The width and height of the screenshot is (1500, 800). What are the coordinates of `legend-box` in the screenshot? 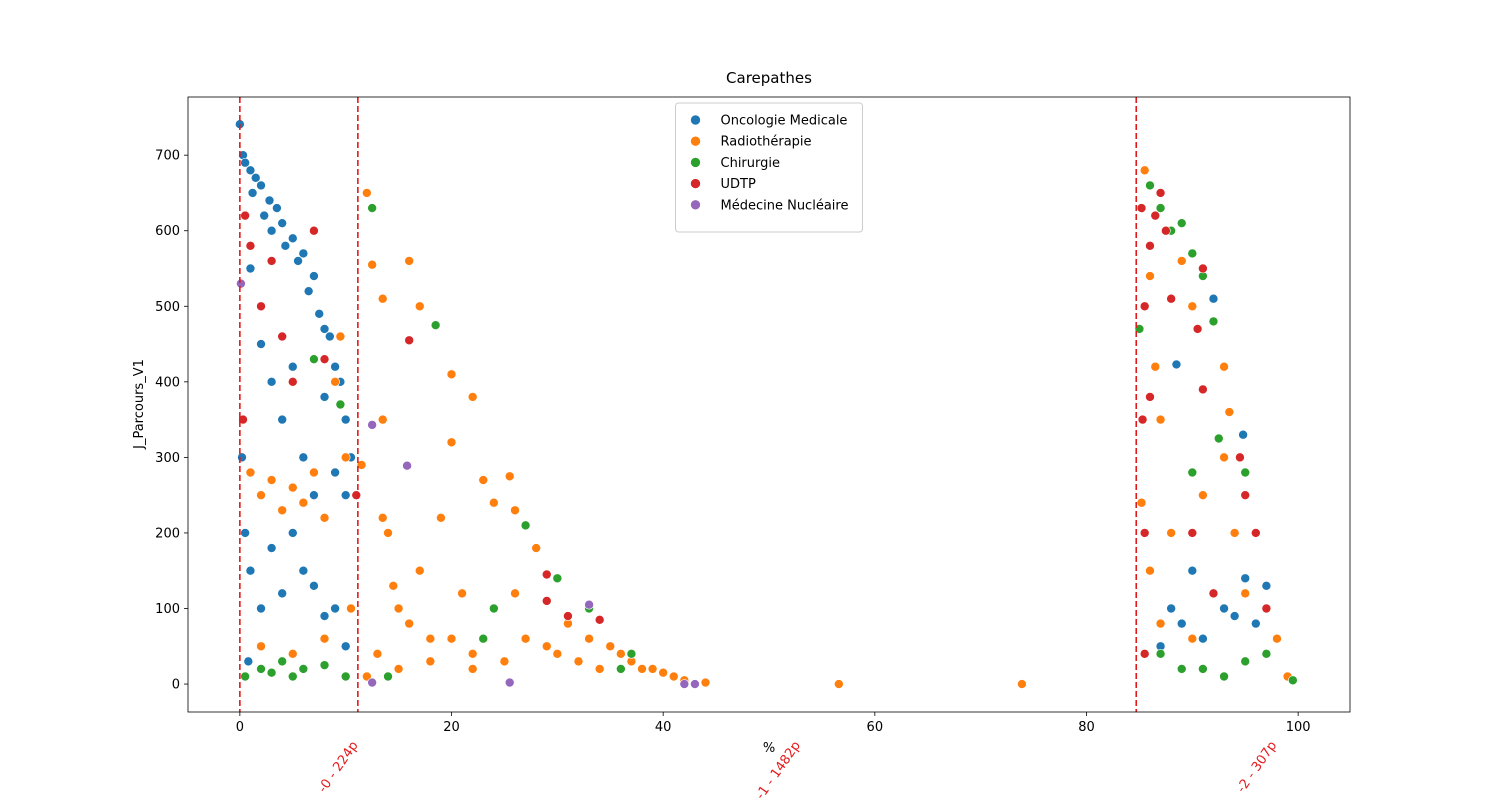 It's located at (769, 167).